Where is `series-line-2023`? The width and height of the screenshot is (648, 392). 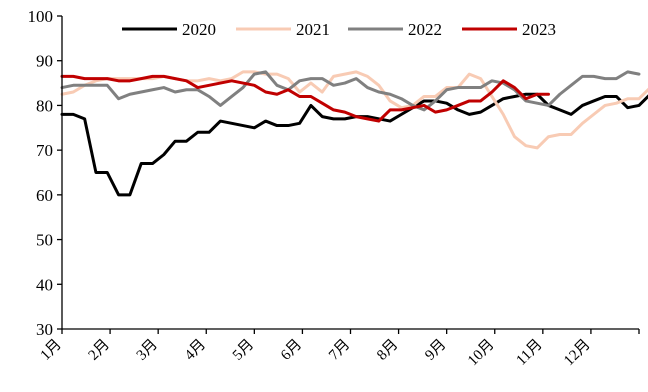 series-line-2023 is located at coordinates (305, 98).